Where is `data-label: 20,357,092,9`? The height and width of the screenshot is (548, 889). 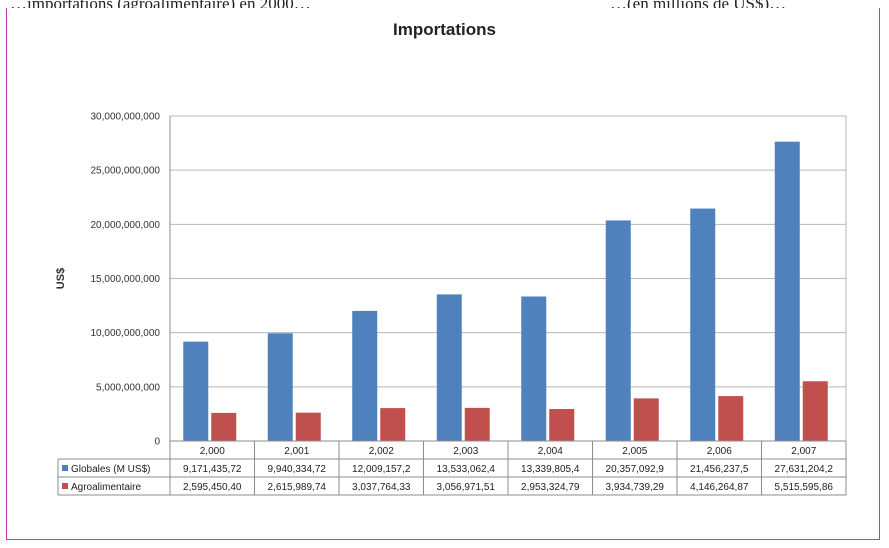
data-label: 20,357,092,9 is located at coordinates (635, 469).